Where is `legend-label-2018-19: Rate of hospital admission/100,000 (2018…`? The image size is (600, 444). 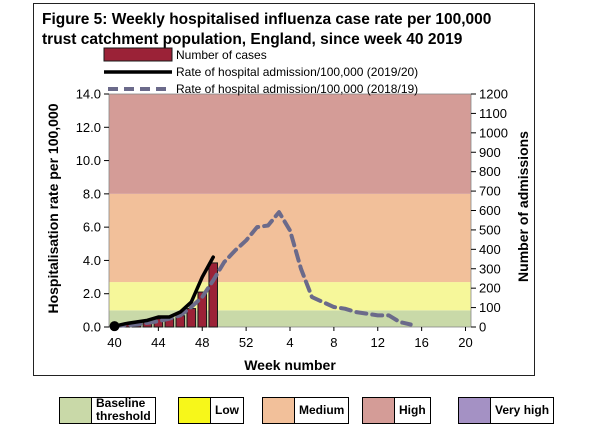
legend-label-2018-19: Rate of hospital admission/100,000 (2018… is located at coordinates (297, 89).